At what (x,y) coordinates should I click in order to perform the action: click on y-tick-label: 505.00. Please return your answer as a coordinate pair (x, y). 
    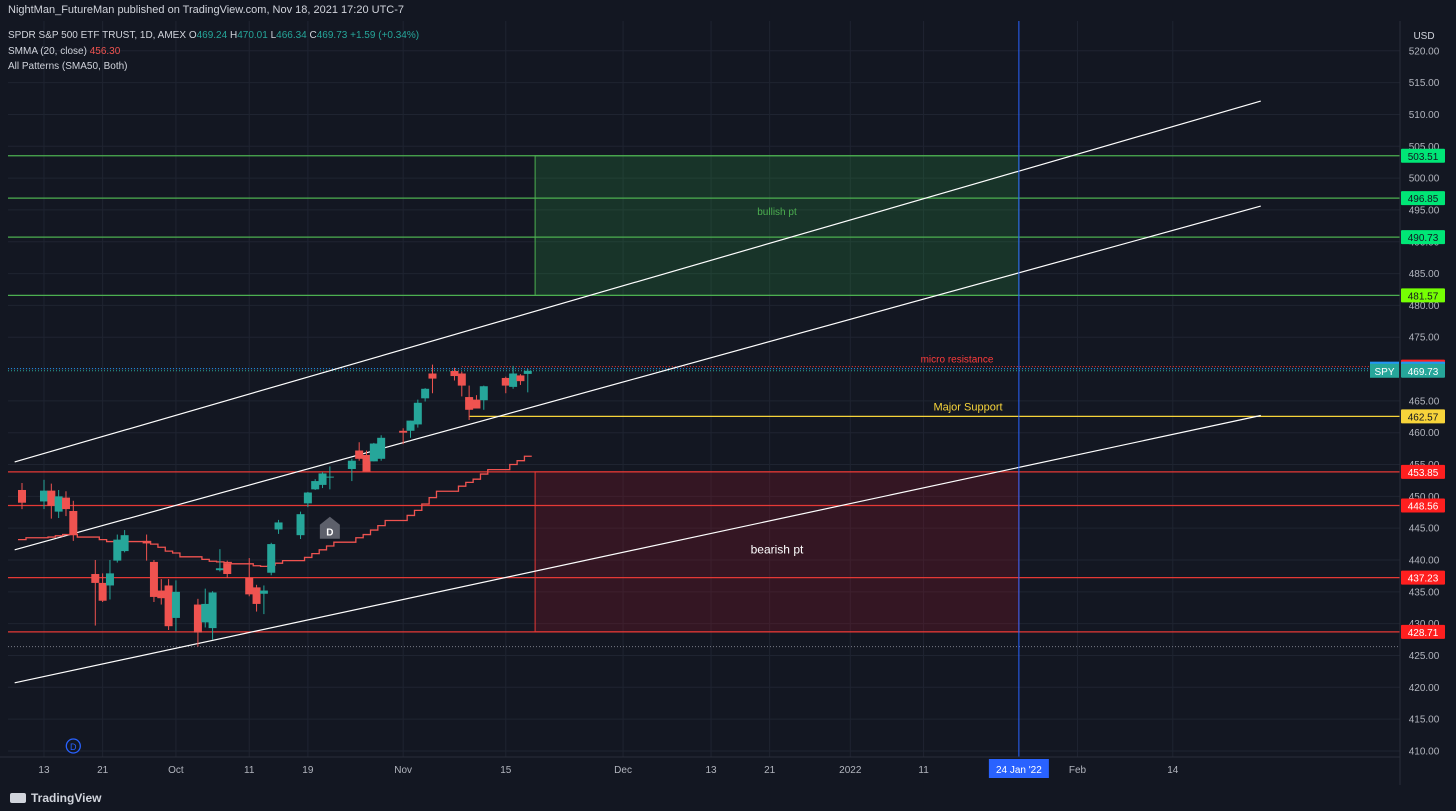
    Looking at the image, I should click on (1424, 147).